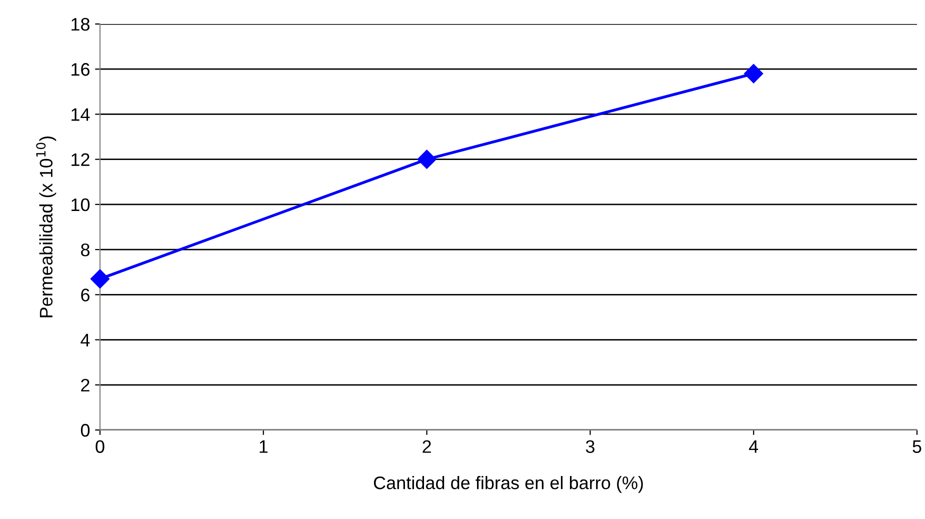 The width and height of the screenshot is (925, 519). Describe the element at coordinates (85, 340) in the screenshot. I see `y-tick-label: 4` at that location.